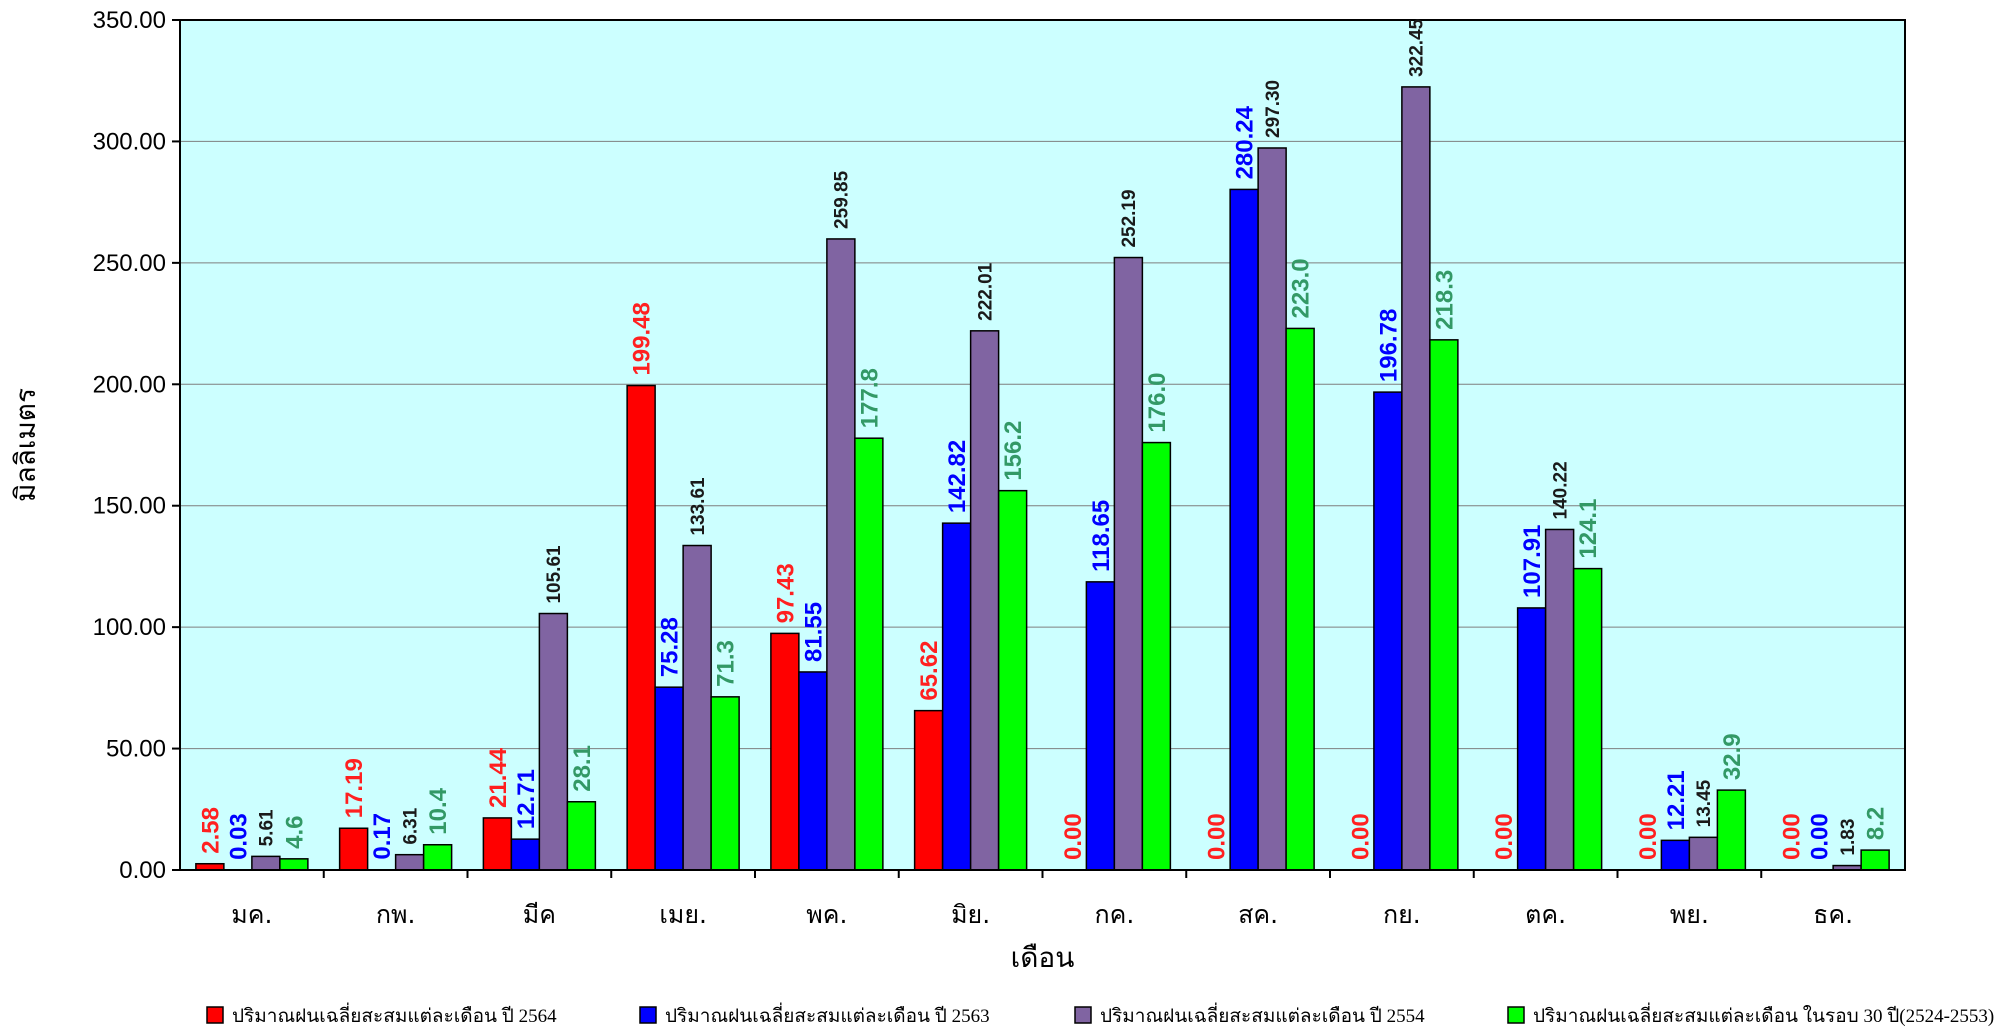 Image resolution: width=2000 pixels, height=1033 pixels. What do you see at coordinates (129, 627) in the screenshot?
I see `y-tick-label: 100.00` at bounding box center [129, 627].